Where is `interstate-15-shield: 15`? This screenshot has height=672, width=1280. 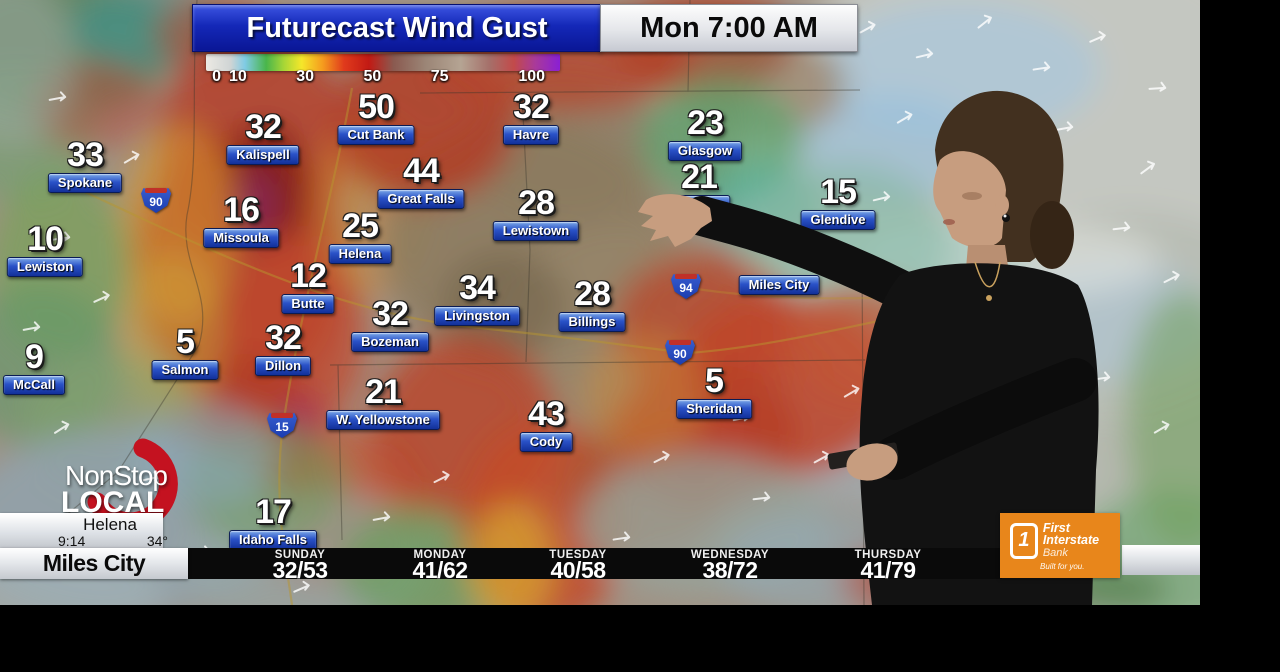 interstate-15-shield: 15 is located at coordinates (282, 424).